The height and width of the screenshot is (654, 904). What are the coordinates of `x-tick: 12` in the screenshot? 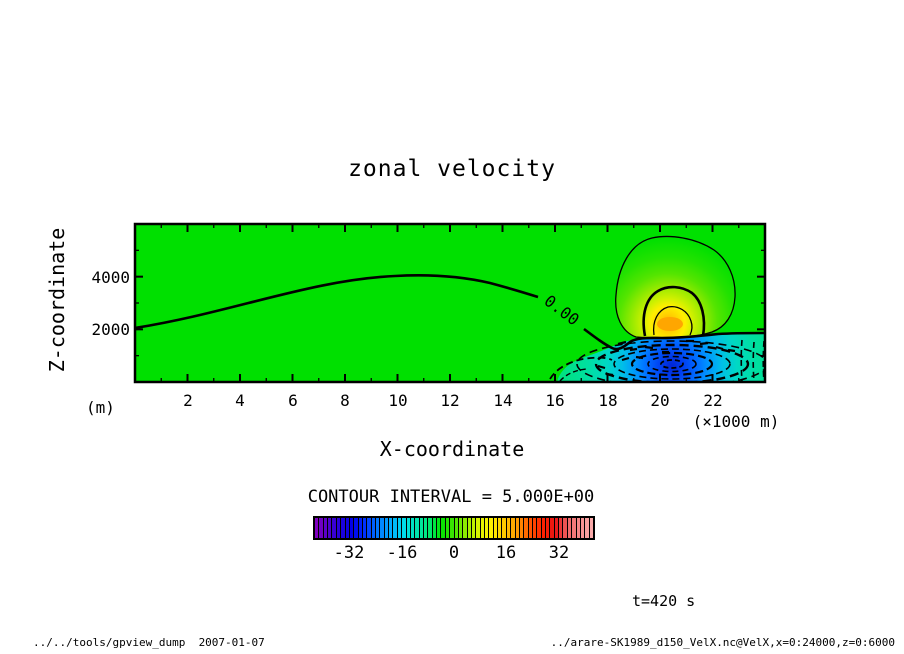 It's located at (450, 400).